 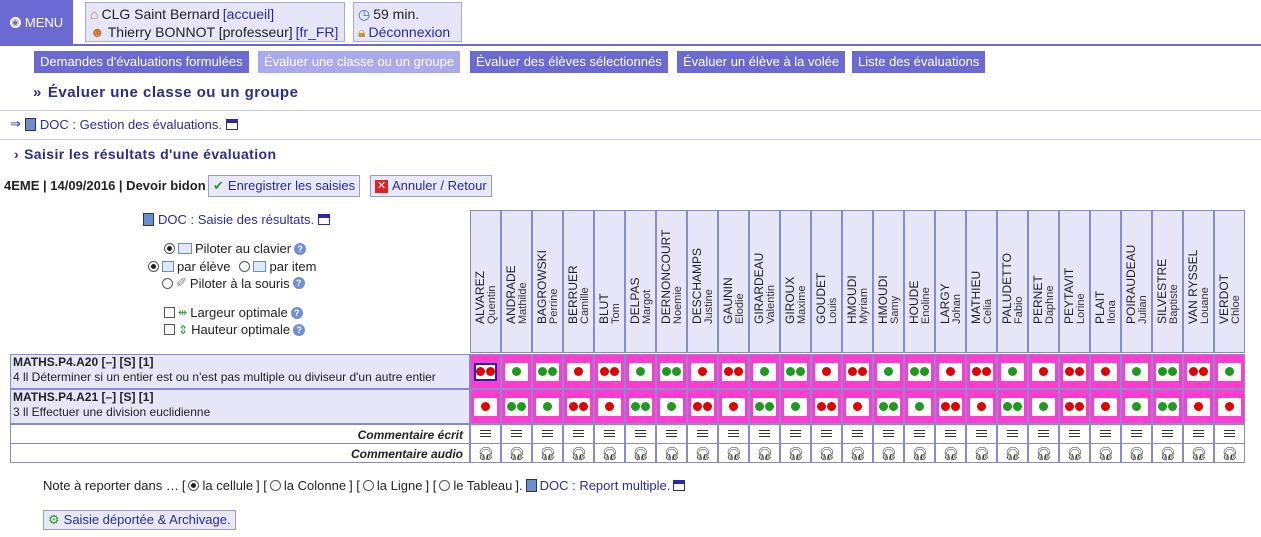 What do you see at coordinates (431, 186) in the screenshot?
I see `cancel-button: ✕ Annuler / Retour` at bounding box center [431, 186].